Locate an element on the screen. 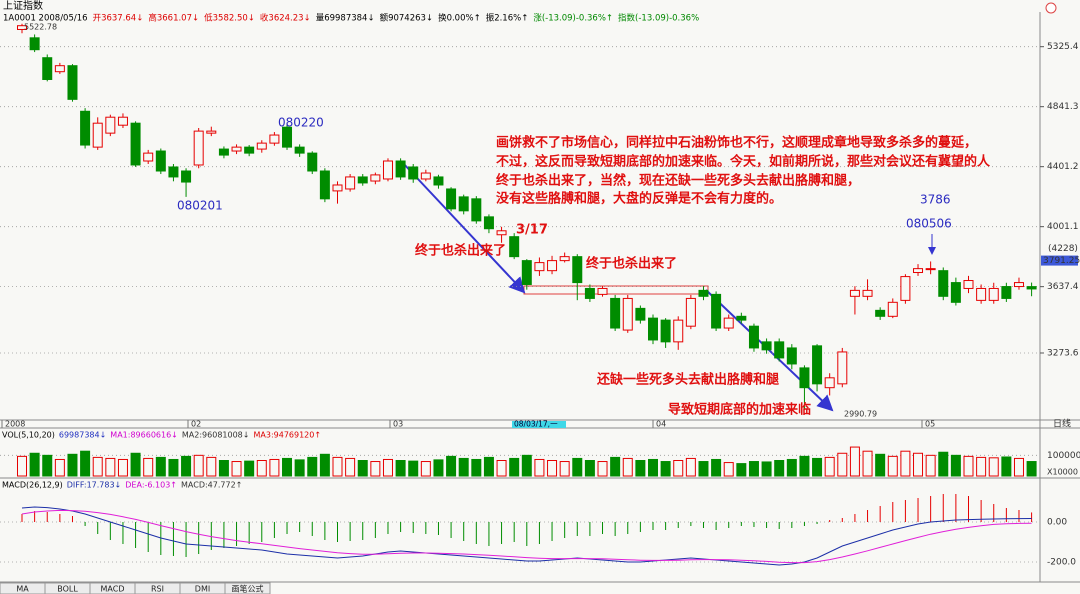  legend-entry: DEA:-6.103↑ is located at coordinates (151, 485).